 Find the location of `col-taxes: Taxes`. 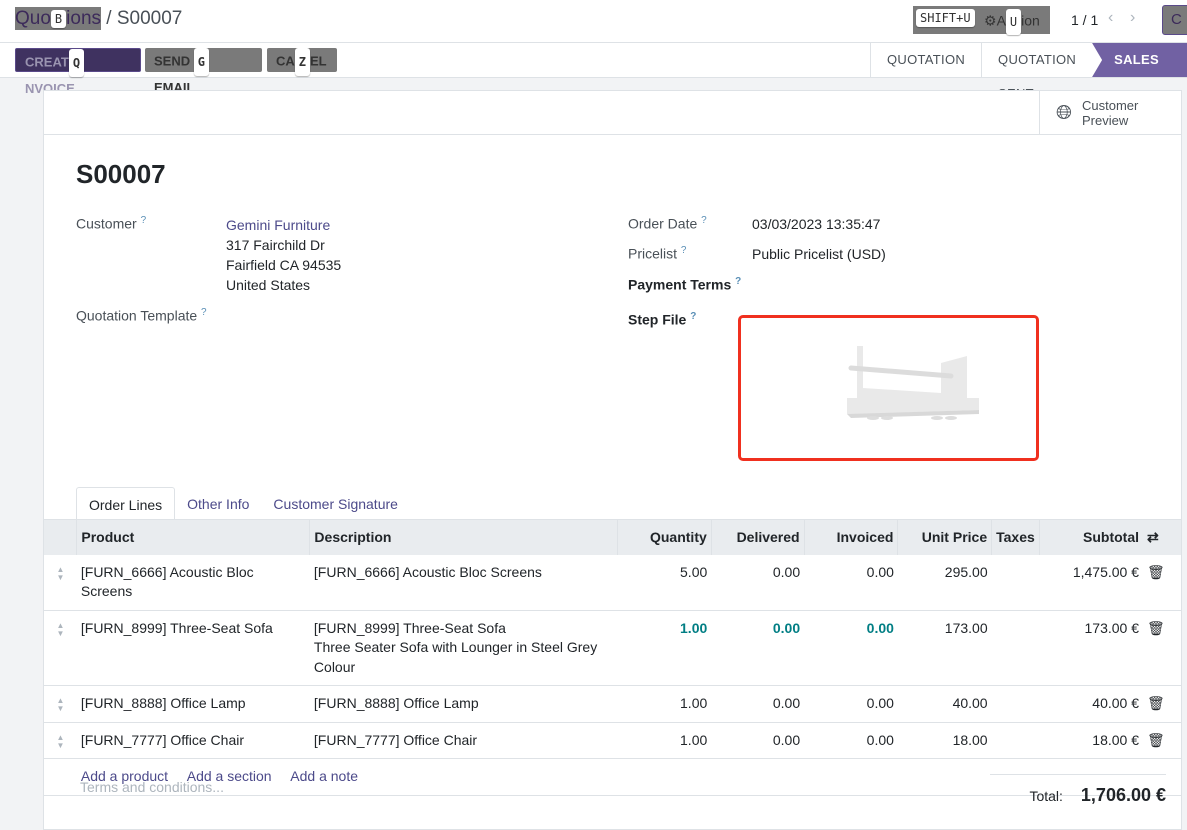

col-taxes: Taxes is located at coordinates (1015, 537).